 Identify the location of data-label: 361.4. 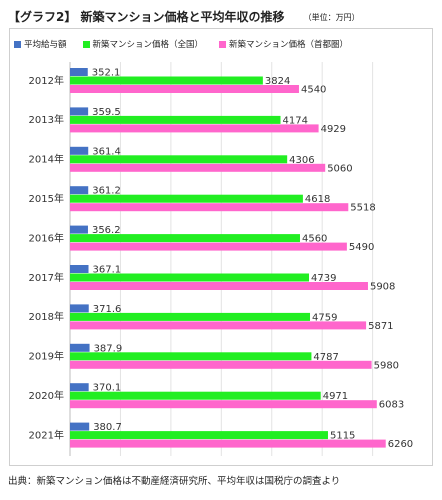
(106, 151).